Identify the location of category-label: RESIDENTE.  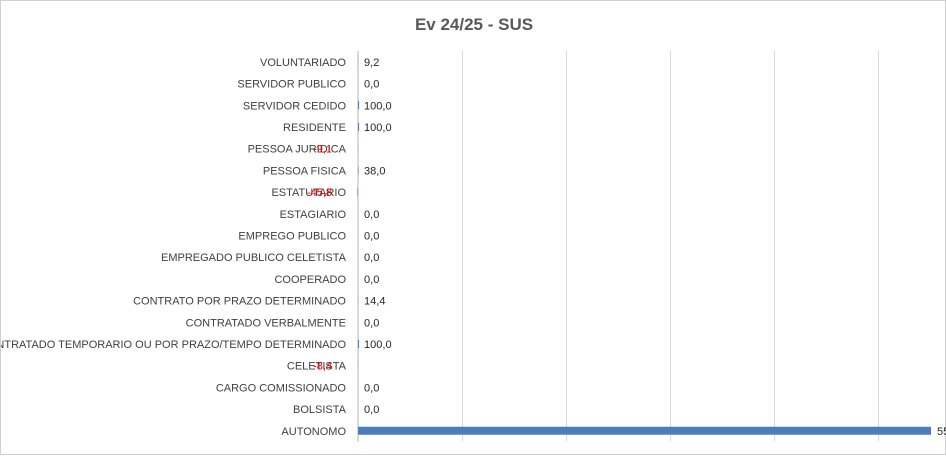
(314, 128).